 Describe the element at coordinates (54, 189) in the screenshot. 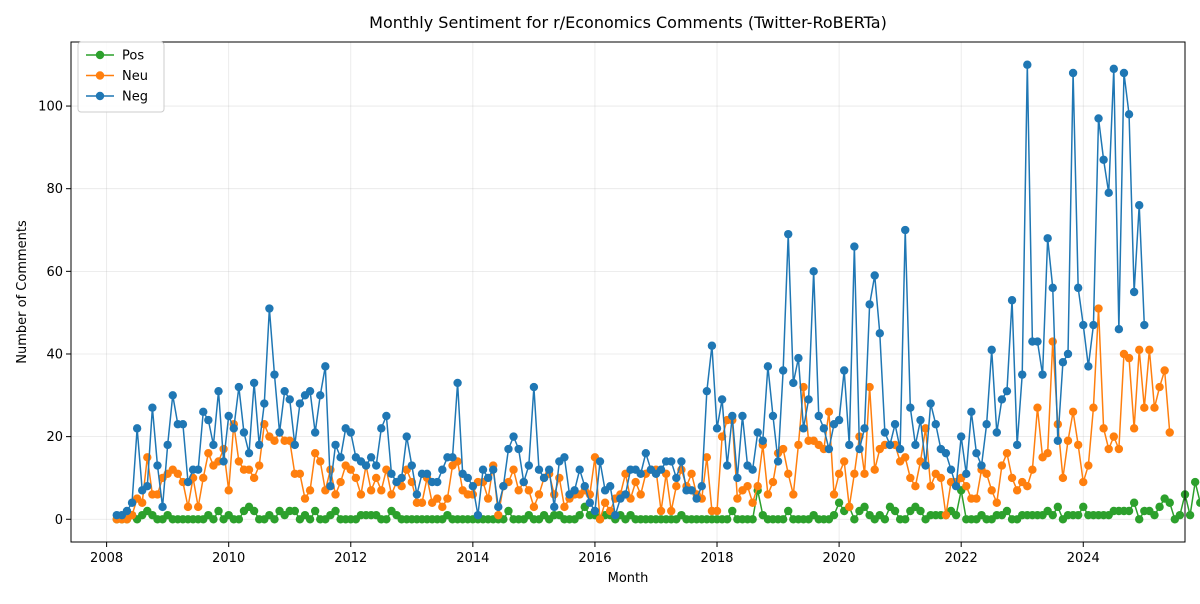

I see `y-tick-label: 80` at that location.